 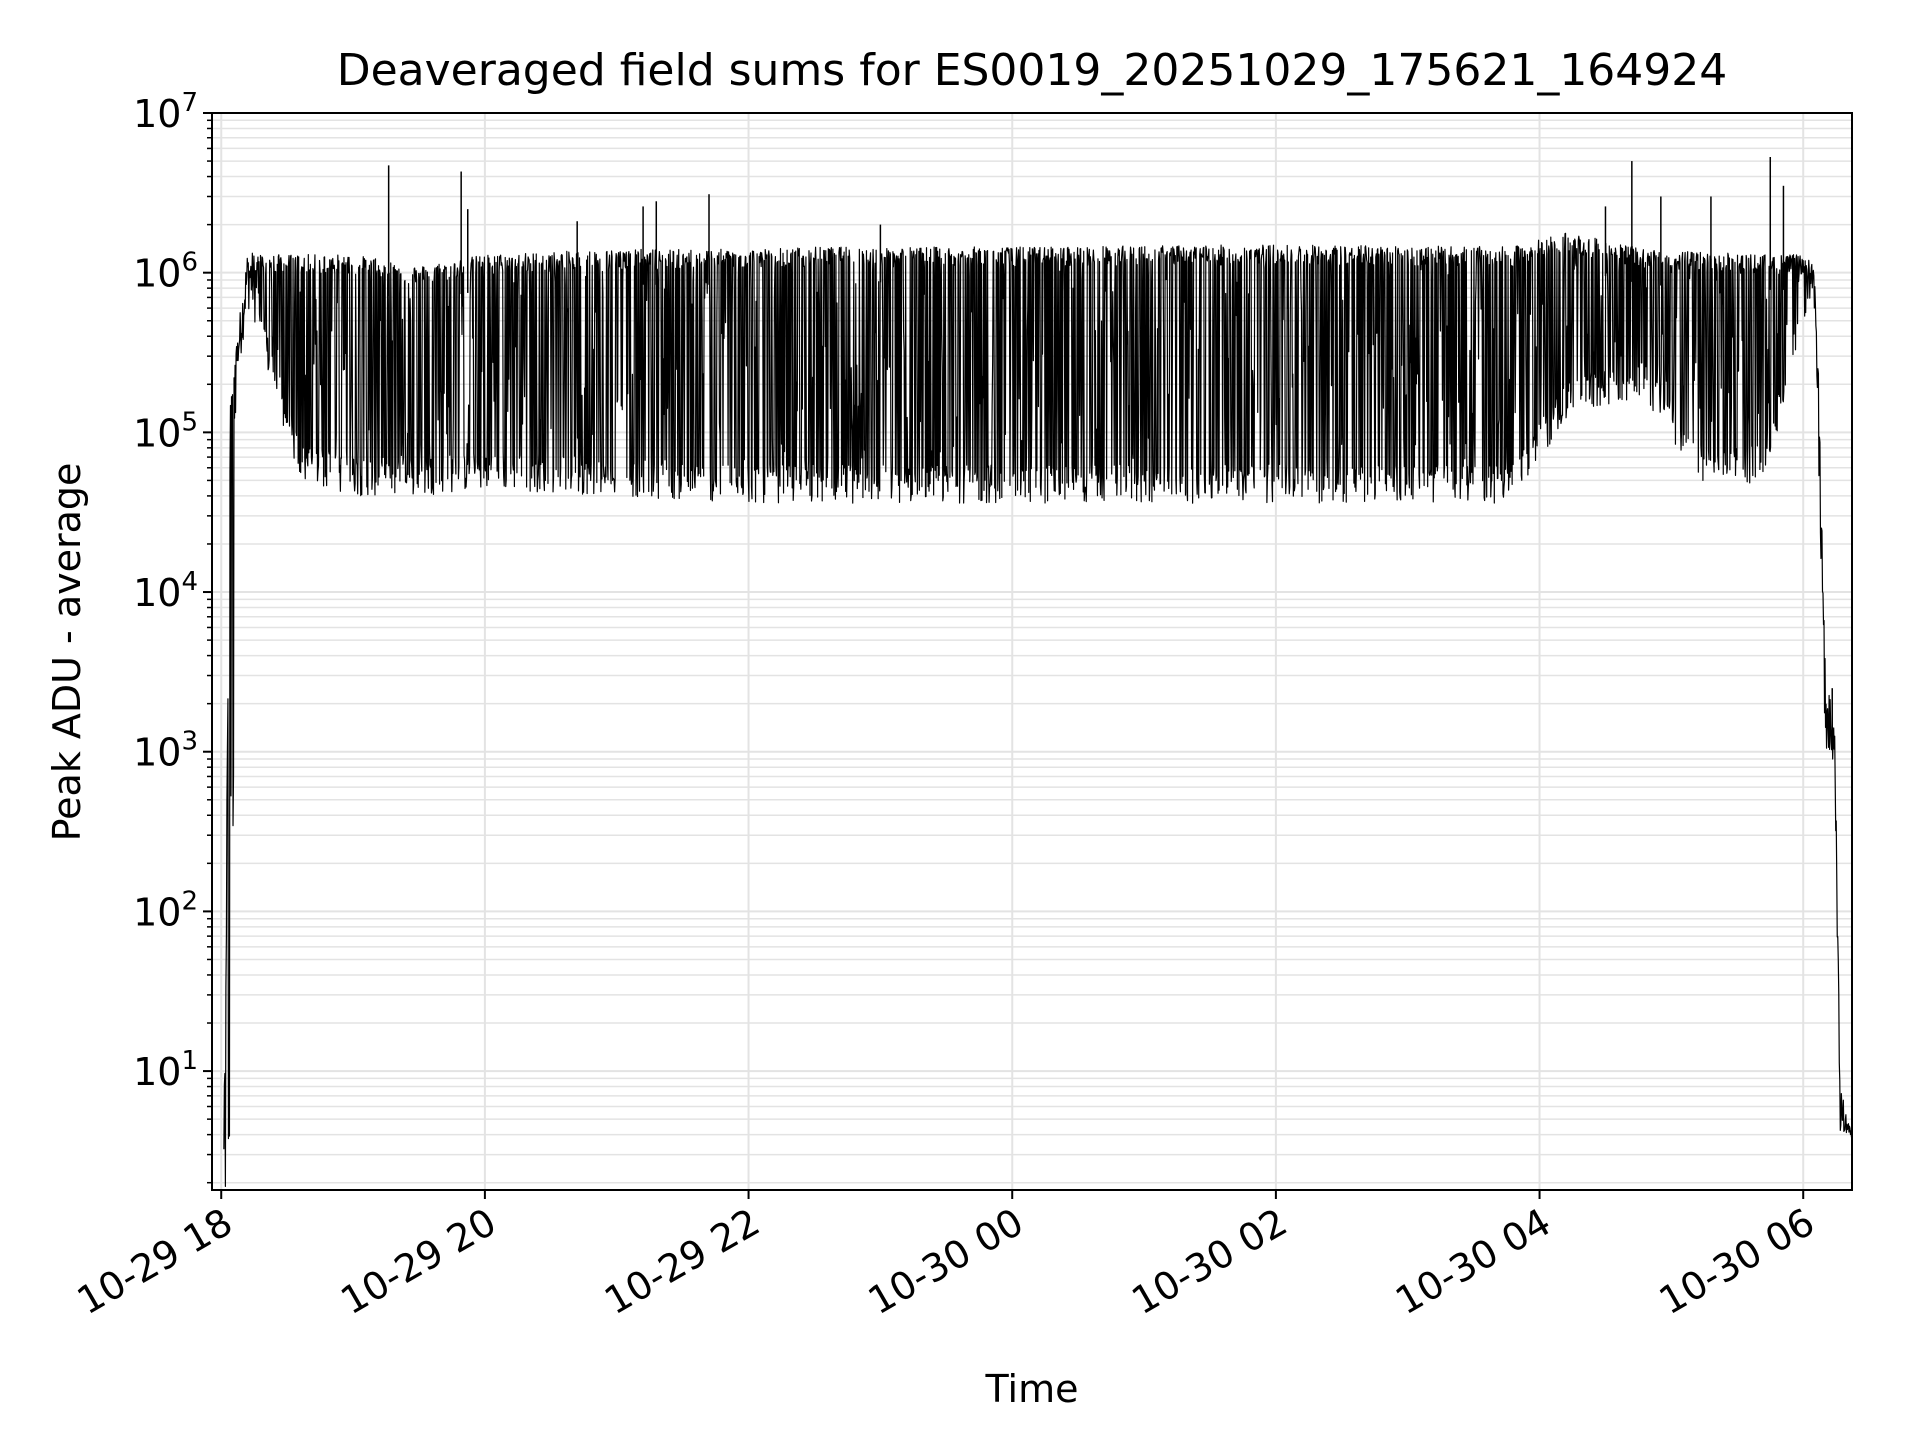 I want to click on y-tick-label: 103, so click(x=165, y=751).